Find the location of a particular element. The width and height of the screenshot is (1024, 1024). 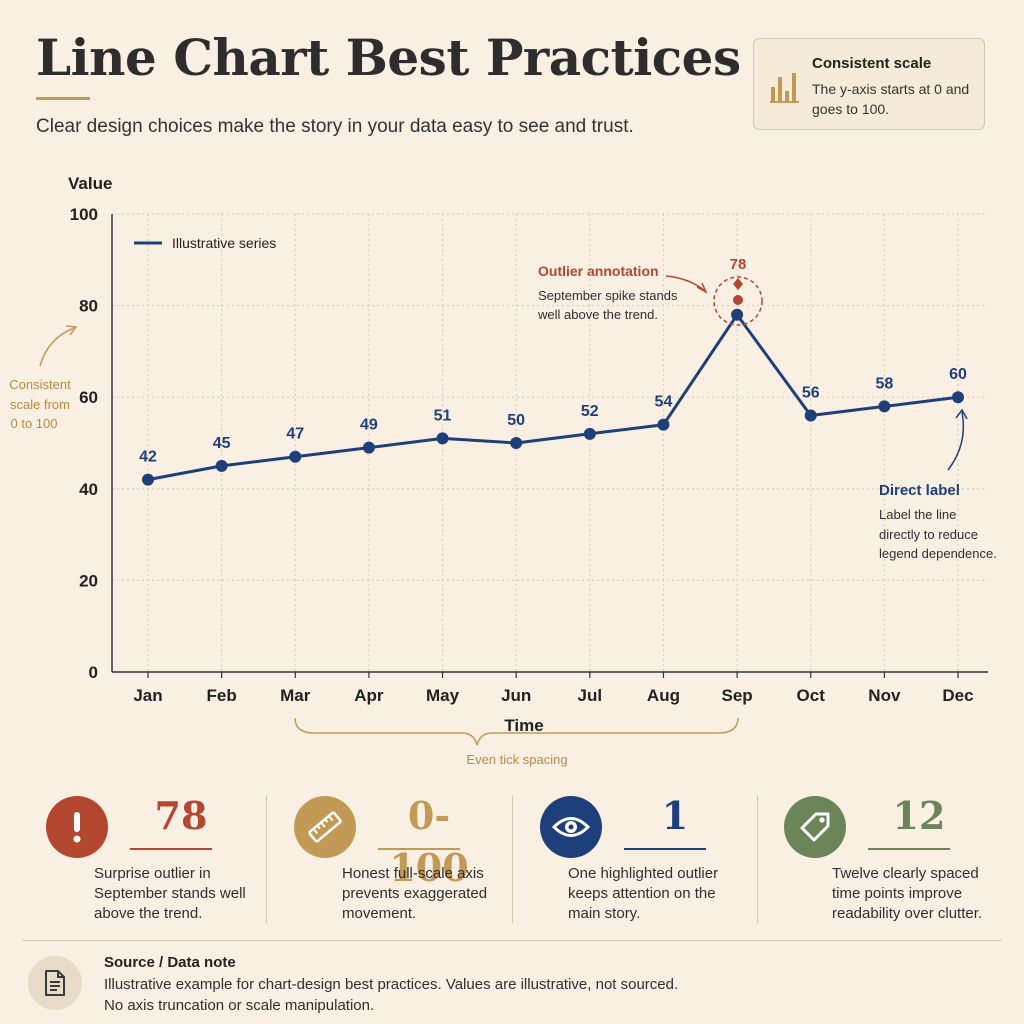

y-axis-title: Value is located at coordinates (90, 183).